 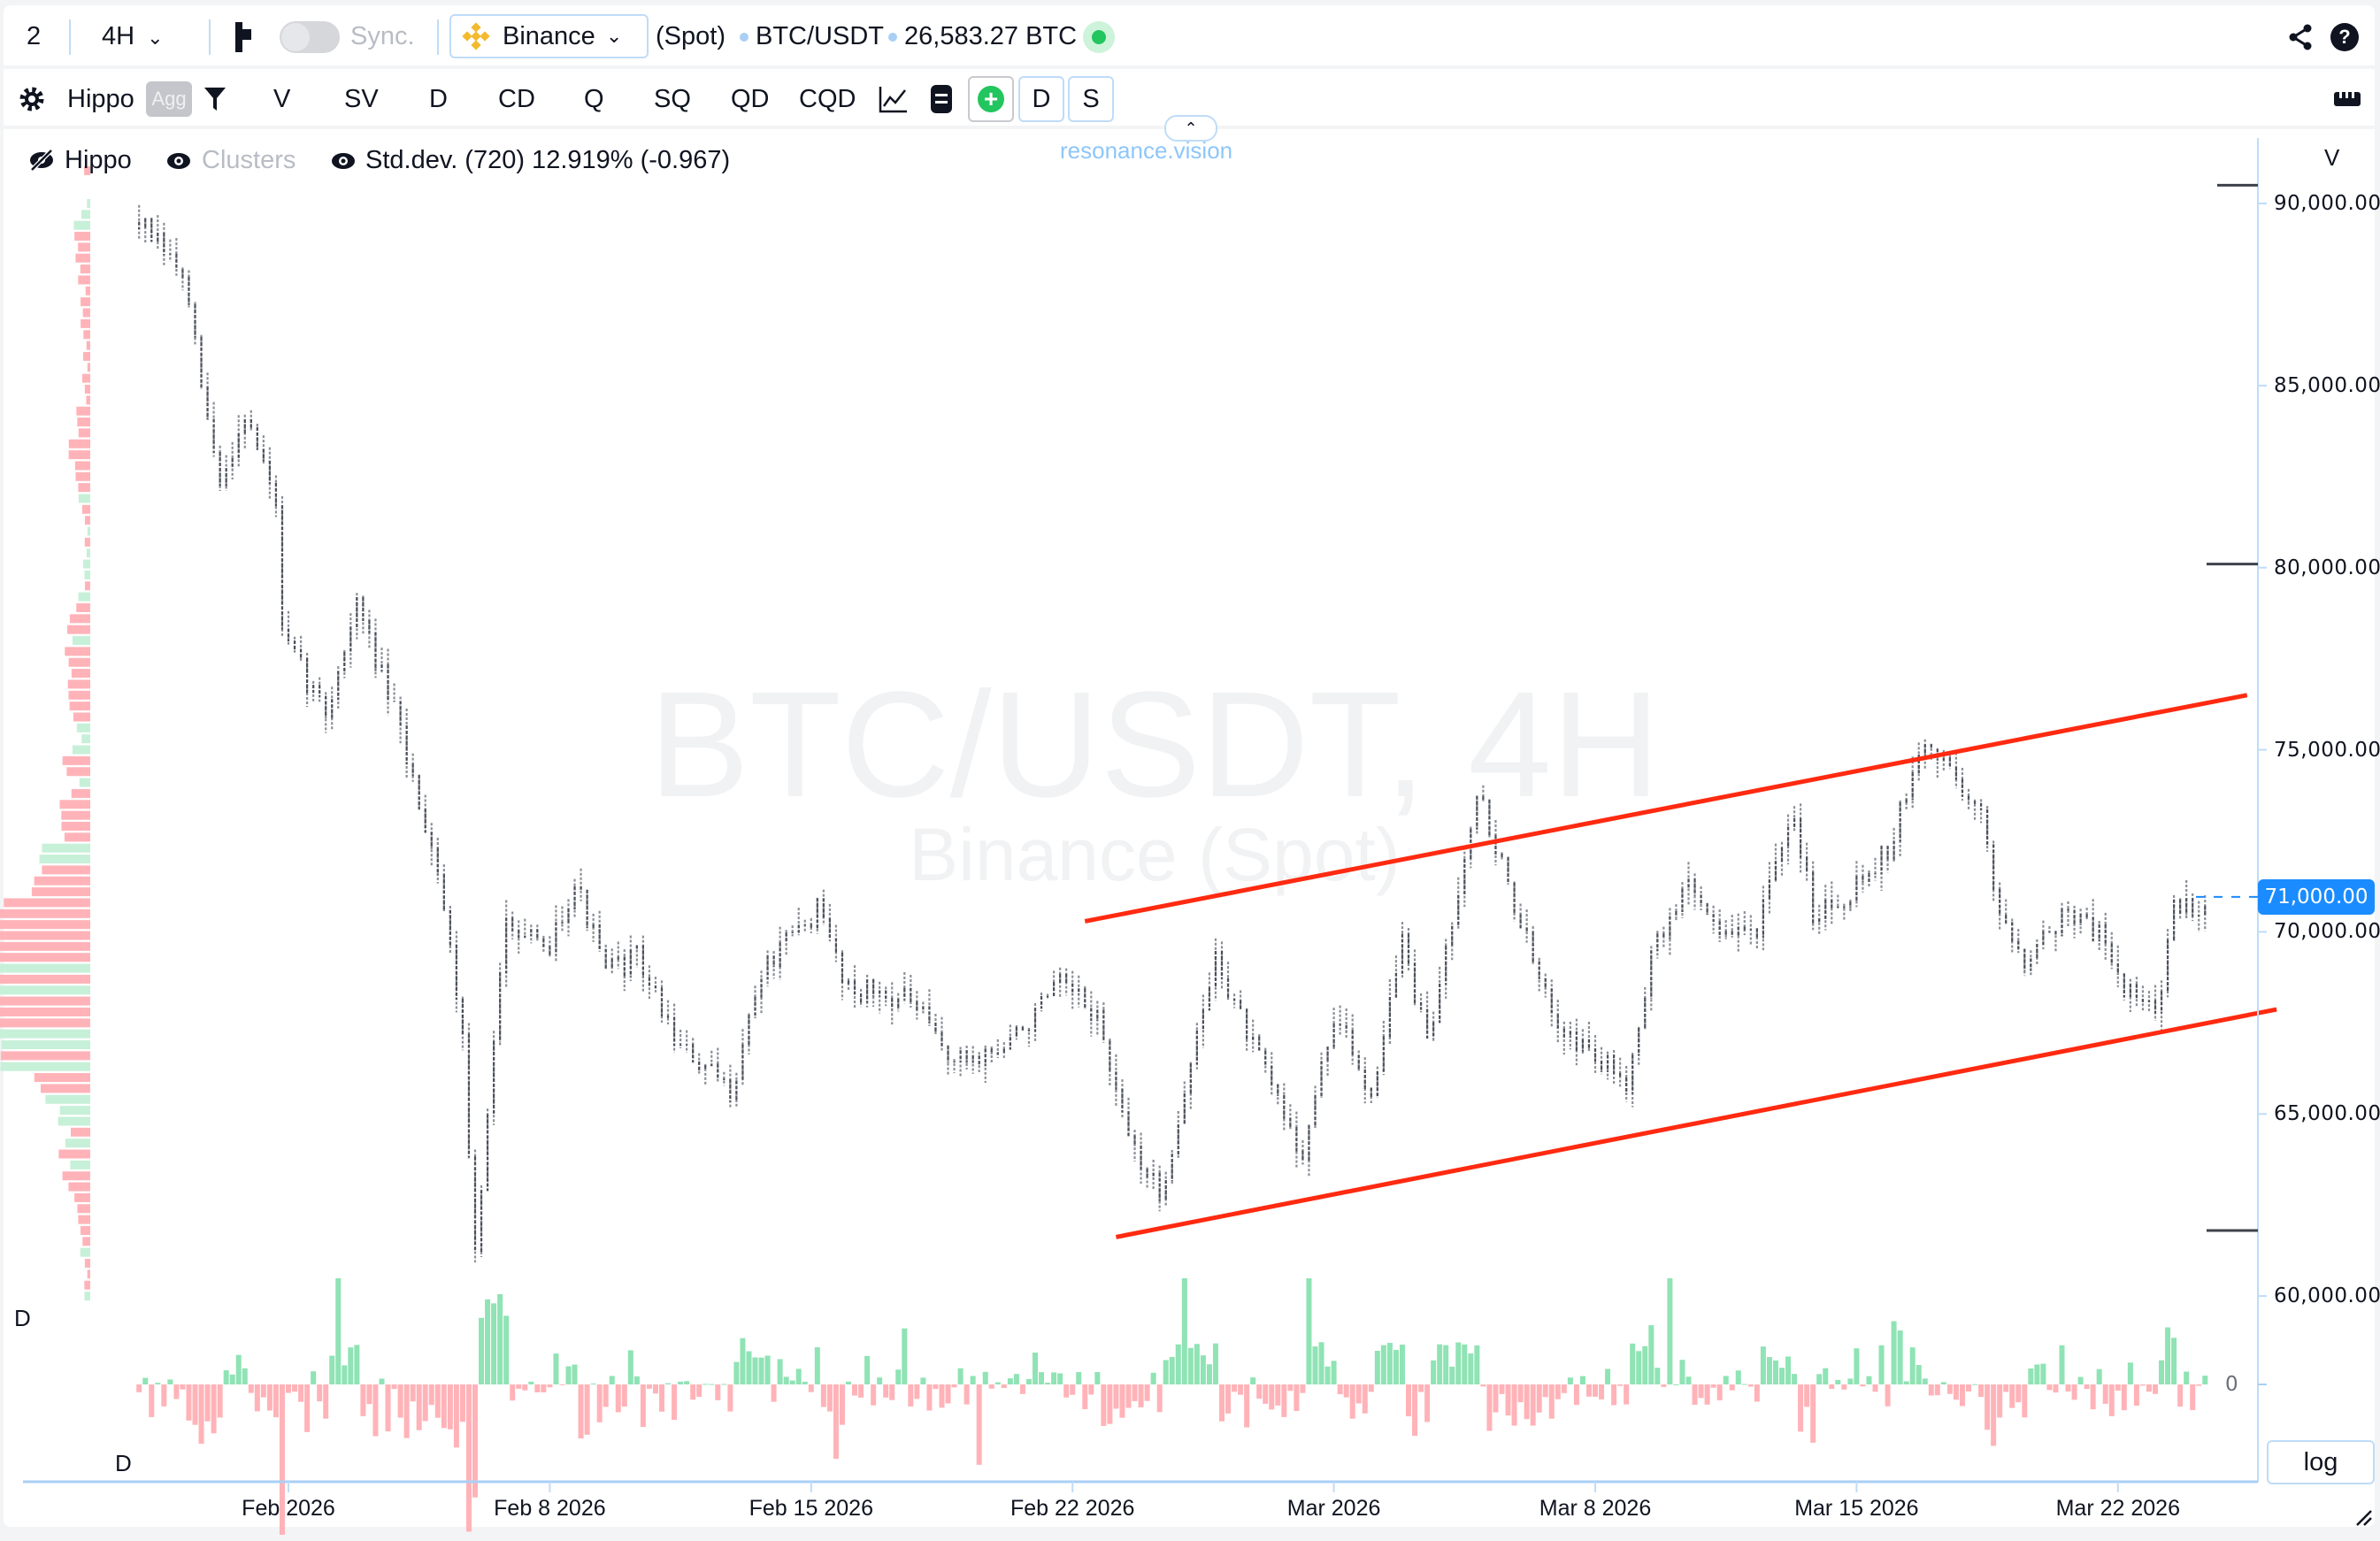 What do you see at coordinates (282, 99) in the screenshot?
I see `indicator-v: V` at bounding box center [282, 99].